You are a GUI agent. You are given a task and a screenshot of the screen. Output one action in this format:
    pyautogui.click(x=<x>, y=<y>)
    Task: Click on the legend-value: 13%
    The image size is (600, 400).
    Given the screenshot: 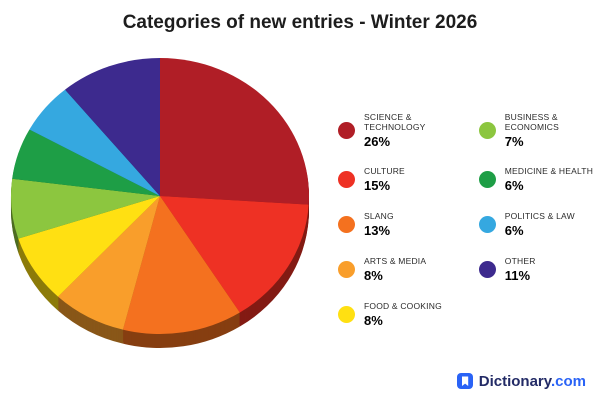 What is the action you would take?
    pyautogui.click(x=377, y=230)
    